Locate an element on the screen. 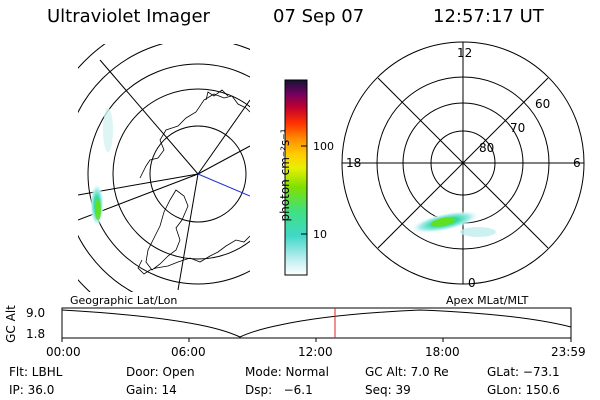  mlat-label-80: 80 is located at coordinates (487, 148).